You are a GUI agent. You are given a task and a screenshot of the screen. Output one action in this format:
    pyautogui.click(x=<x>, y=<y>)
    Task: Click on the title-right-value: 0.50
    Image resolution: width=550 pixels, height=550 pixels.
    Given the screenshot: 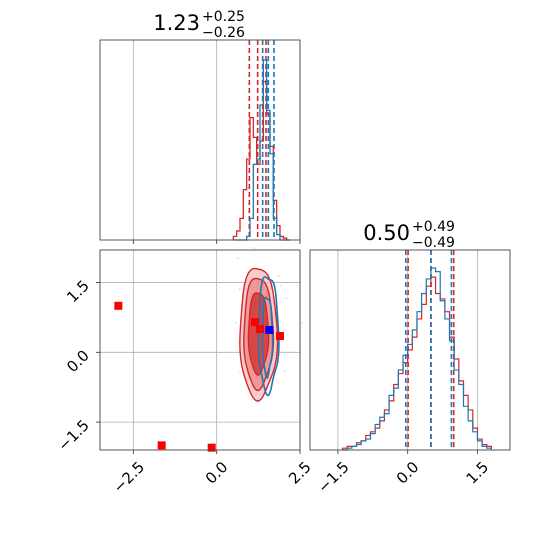 What is the action you would take?
    pyautogui.click(x=386, y=233)
    